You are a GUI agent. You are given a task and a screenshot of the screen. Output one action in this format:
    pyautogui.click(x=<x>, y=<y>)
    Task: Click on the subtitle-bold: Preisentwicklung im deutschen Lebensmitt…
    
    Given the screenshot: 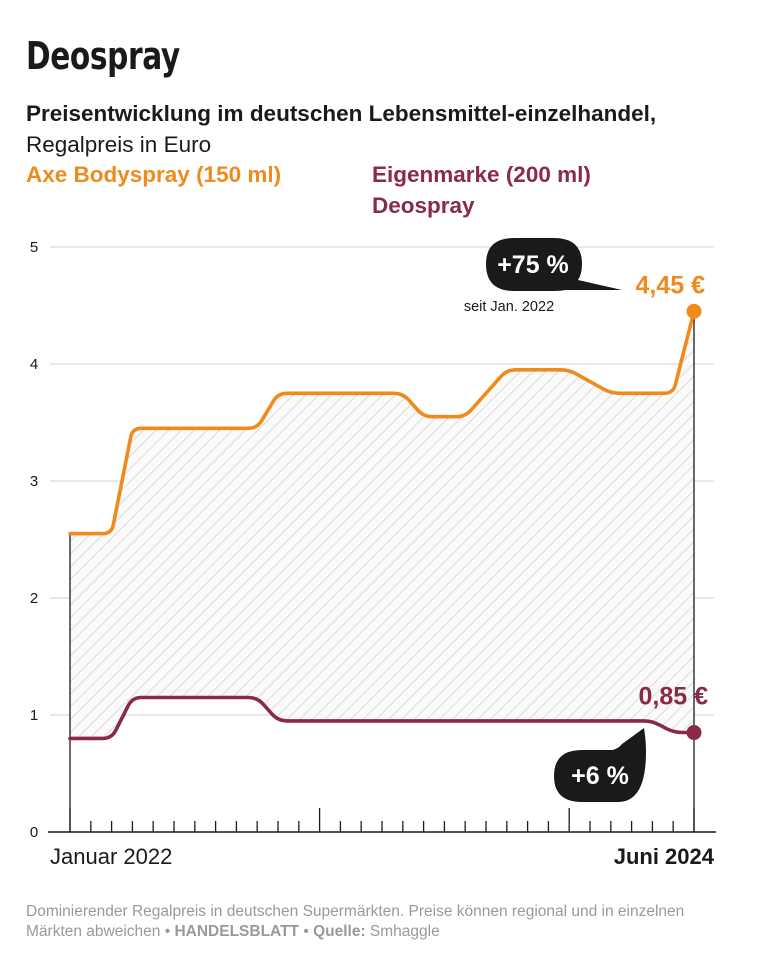 What is the action you would take?
    pyautogui.click(x=341, y=113)
    